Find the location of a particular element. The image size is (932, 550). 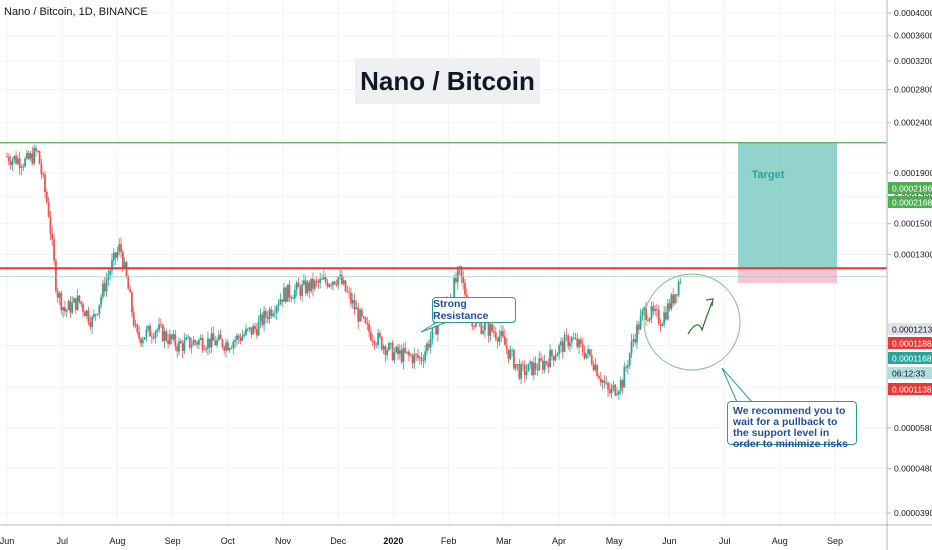

price-tick-label: 0.0000390 is located at coordinates (913, 513).